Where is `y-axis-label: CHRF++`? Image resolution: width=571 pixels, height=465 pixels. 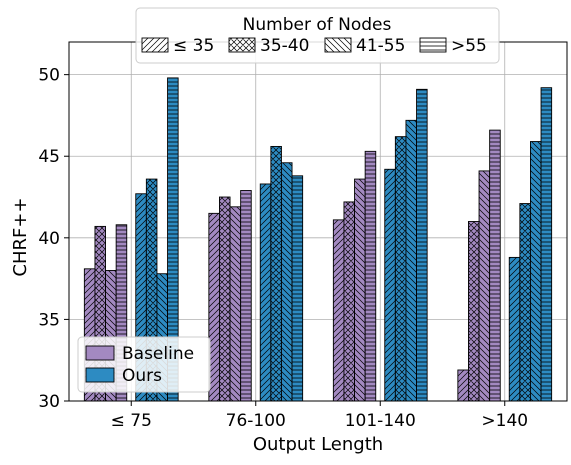
y-axis-label: CHRF++ is located at coordinates (20, 236).